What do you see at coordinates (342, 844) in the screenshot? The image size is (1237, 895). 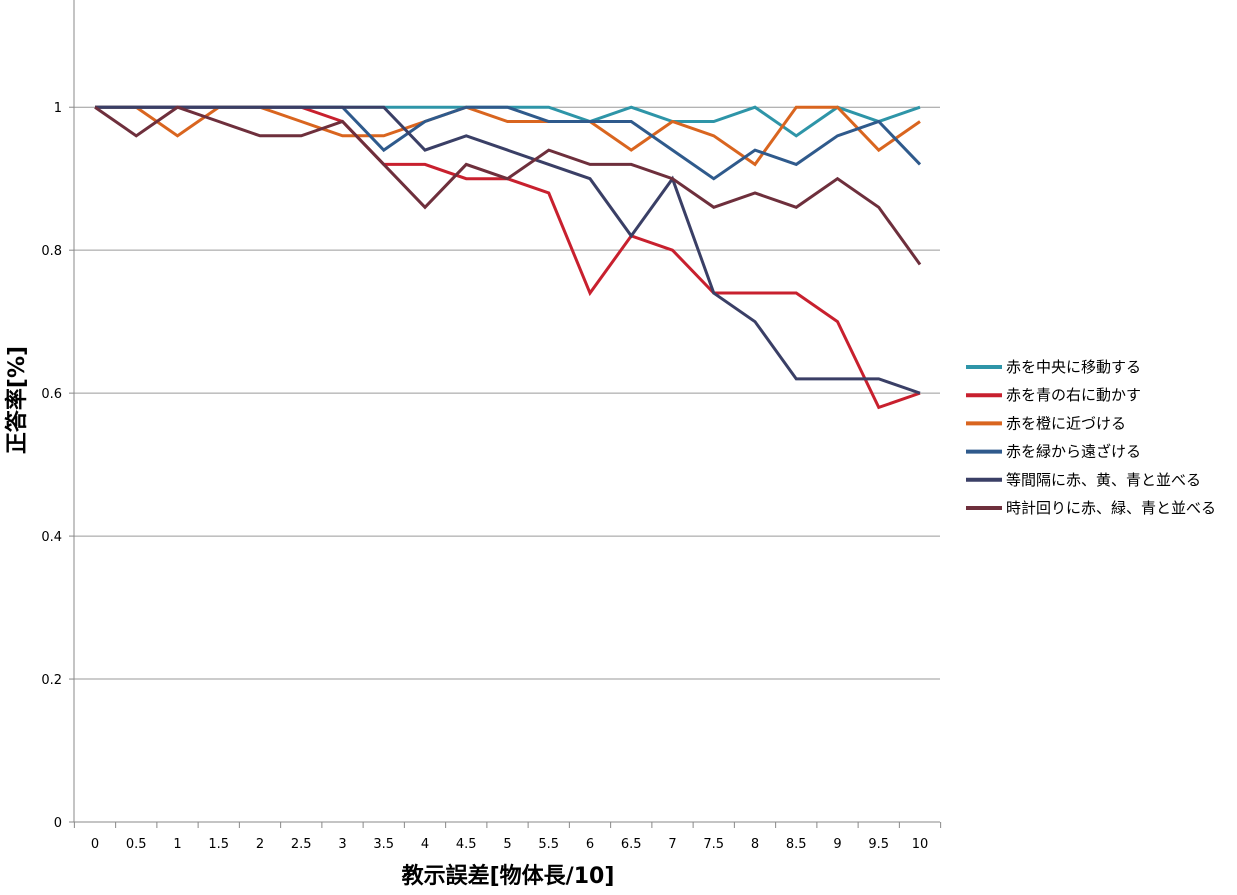 I see `x-tick-label: 3` at bounding box center [342, 844].